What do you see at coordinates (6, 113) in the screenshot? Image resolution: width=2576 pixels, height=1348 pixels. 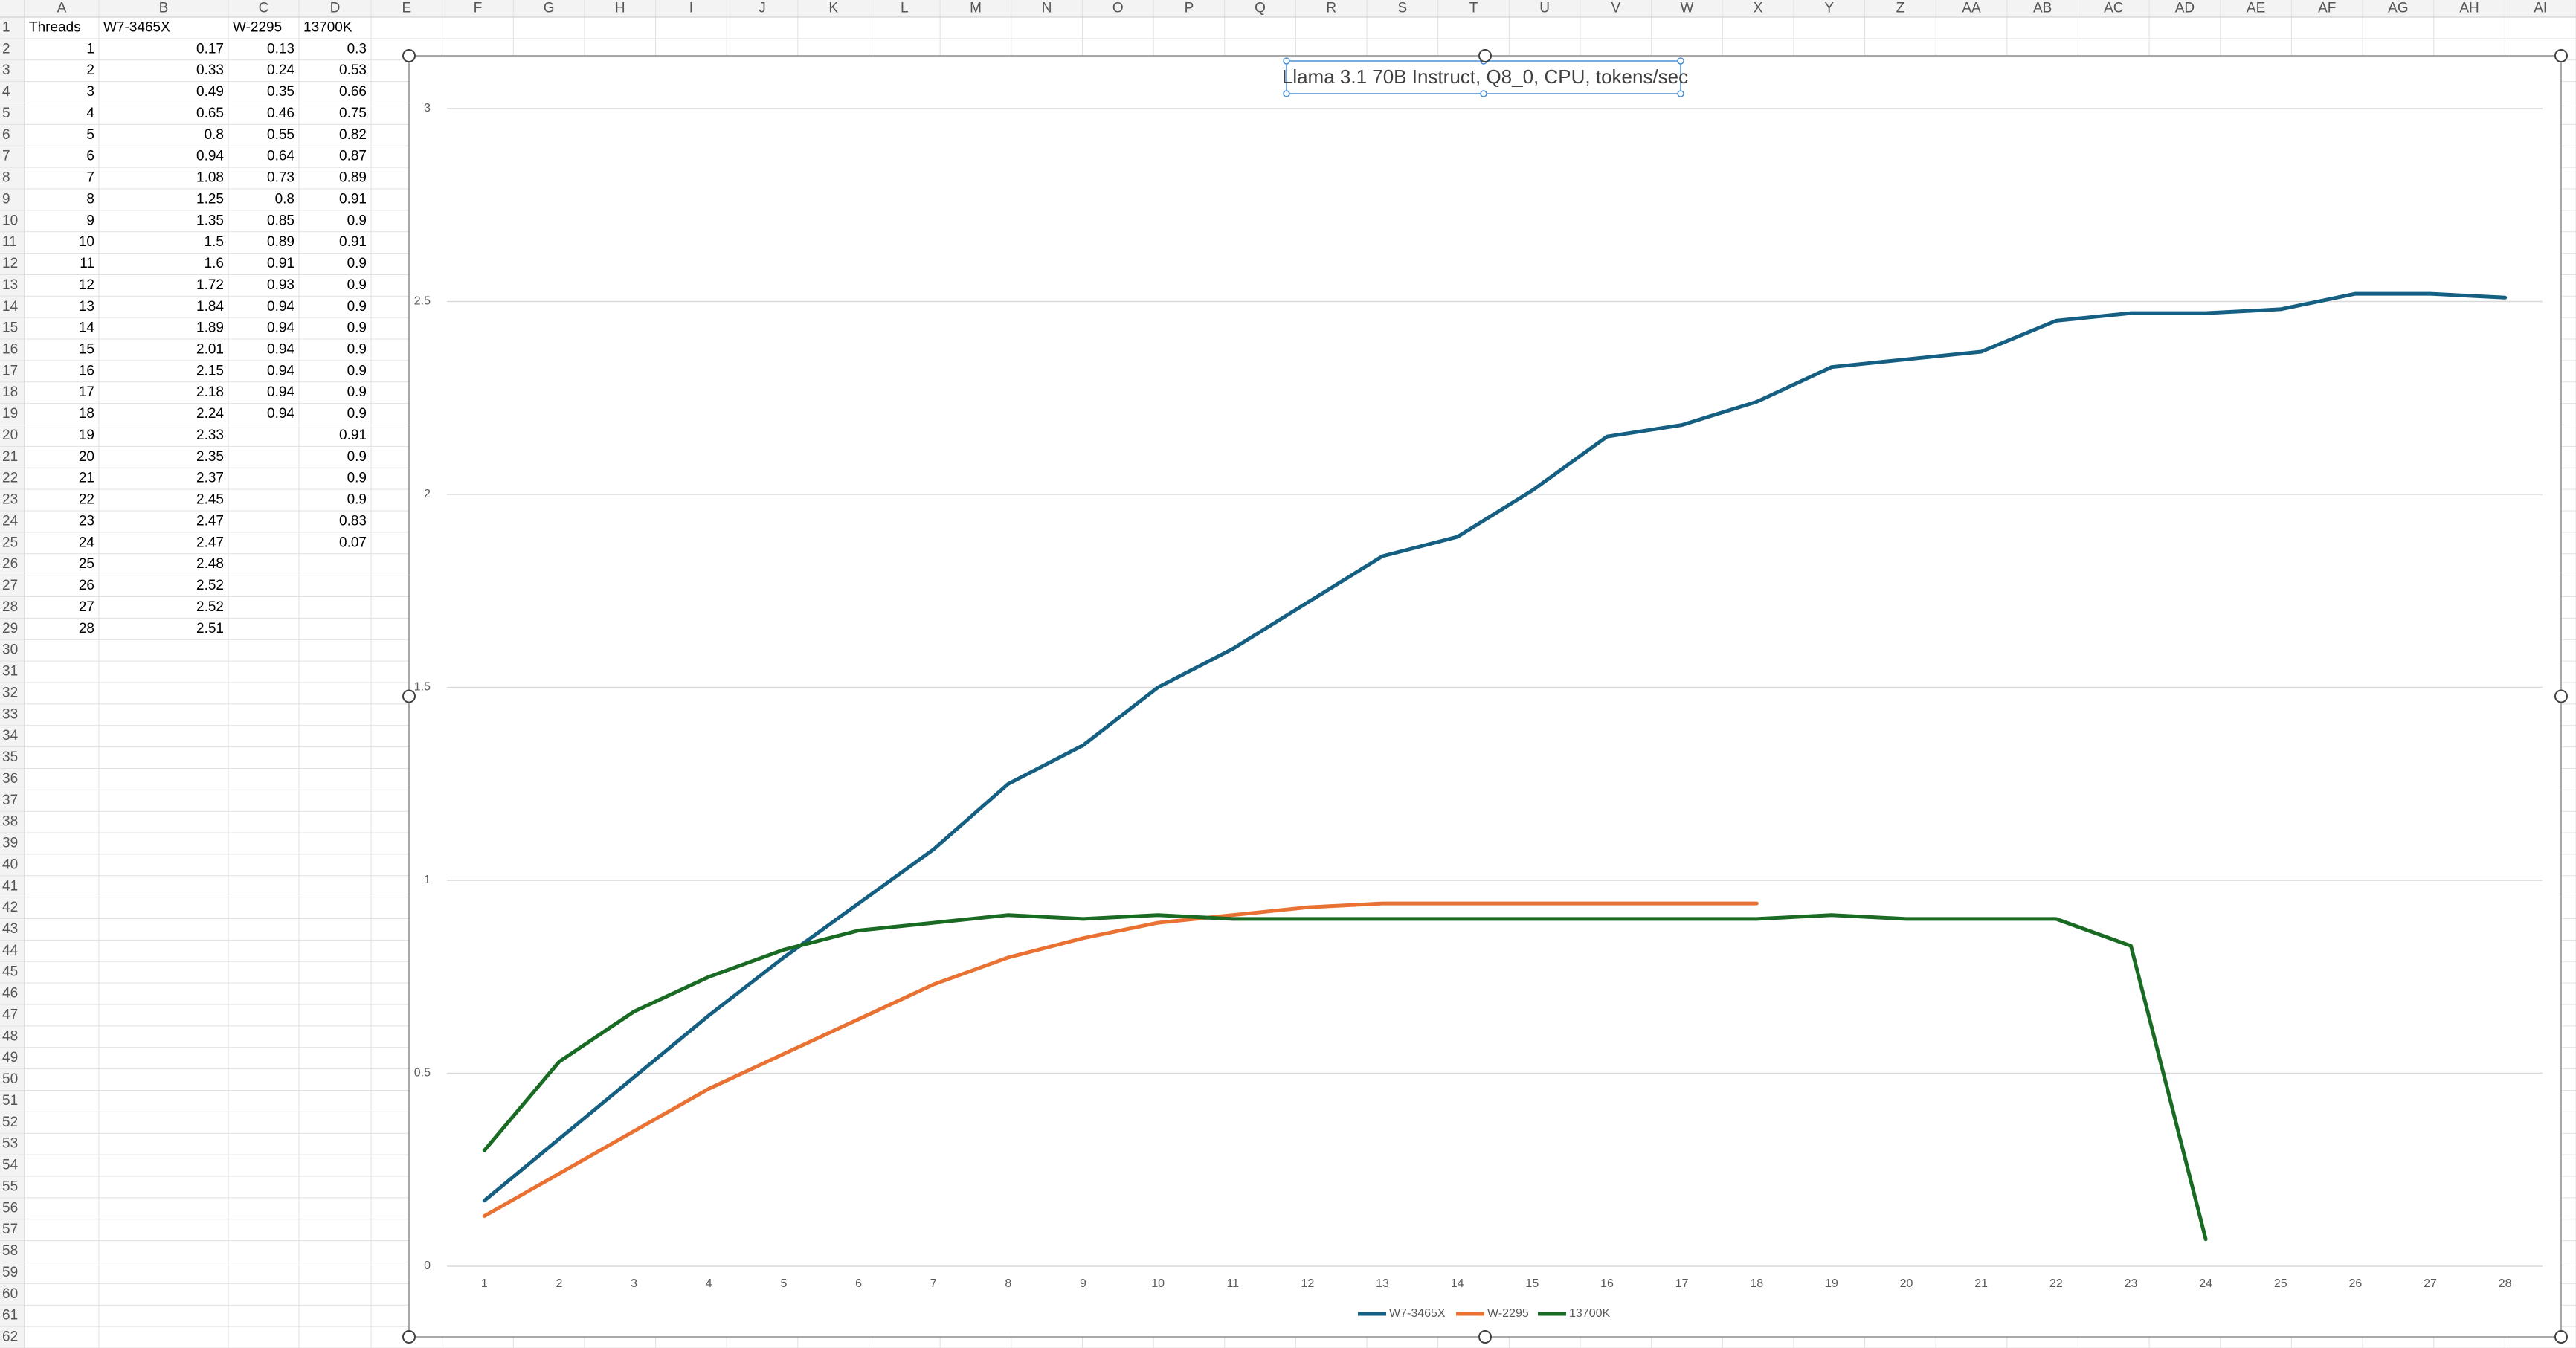 I see `row-header: 5` at bounding box center [6, 113].